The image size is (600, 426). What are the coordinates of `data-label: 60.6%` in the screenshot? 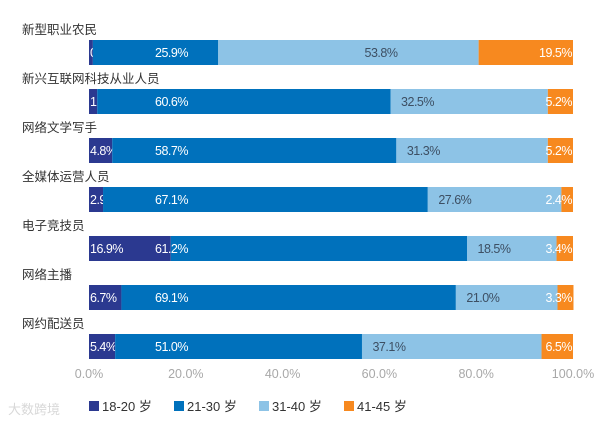 It's located at (171, 102).